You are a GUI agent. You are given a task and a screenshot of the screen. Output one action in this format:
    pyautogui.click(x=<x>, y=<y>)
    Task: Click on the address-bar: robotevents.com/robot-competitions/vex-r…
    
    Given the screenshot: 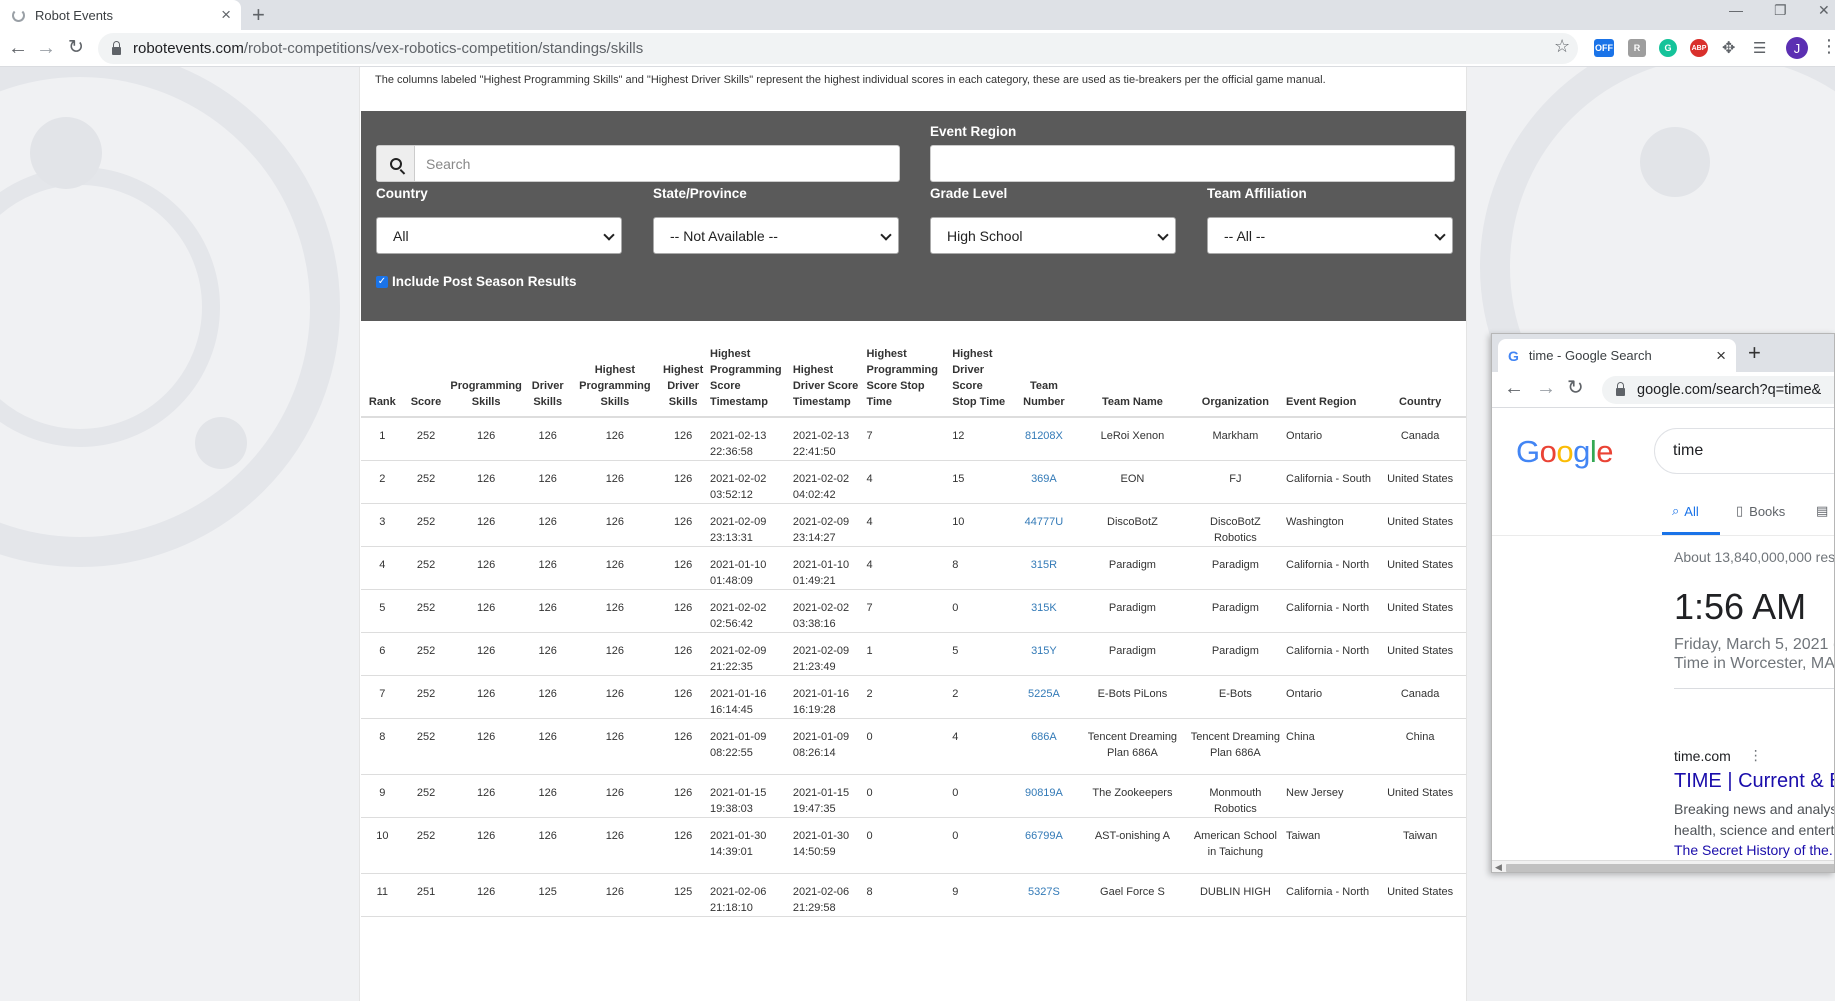 What is the action you would take?
    pyautogui.click(x=838, y=48)
    